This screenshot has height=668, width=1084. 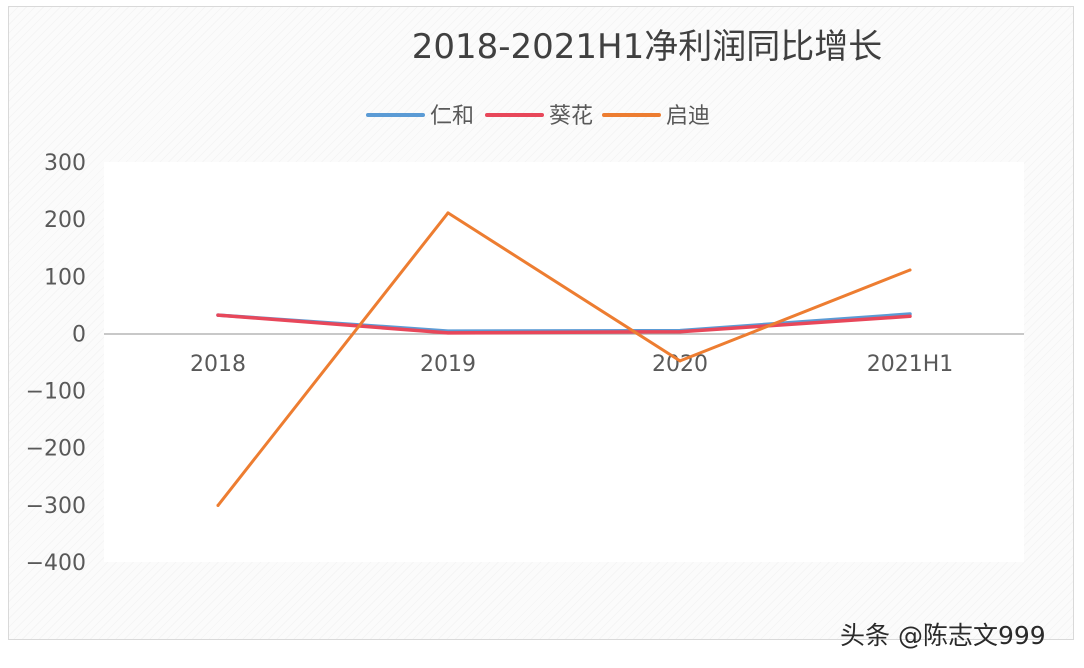 What do you see at coordinates (56, 363) in the screenshot?
I see `y-axis-tick-labels: −400 −300 −200 −100 0 100 200 300` at bounding box center [56, 363].